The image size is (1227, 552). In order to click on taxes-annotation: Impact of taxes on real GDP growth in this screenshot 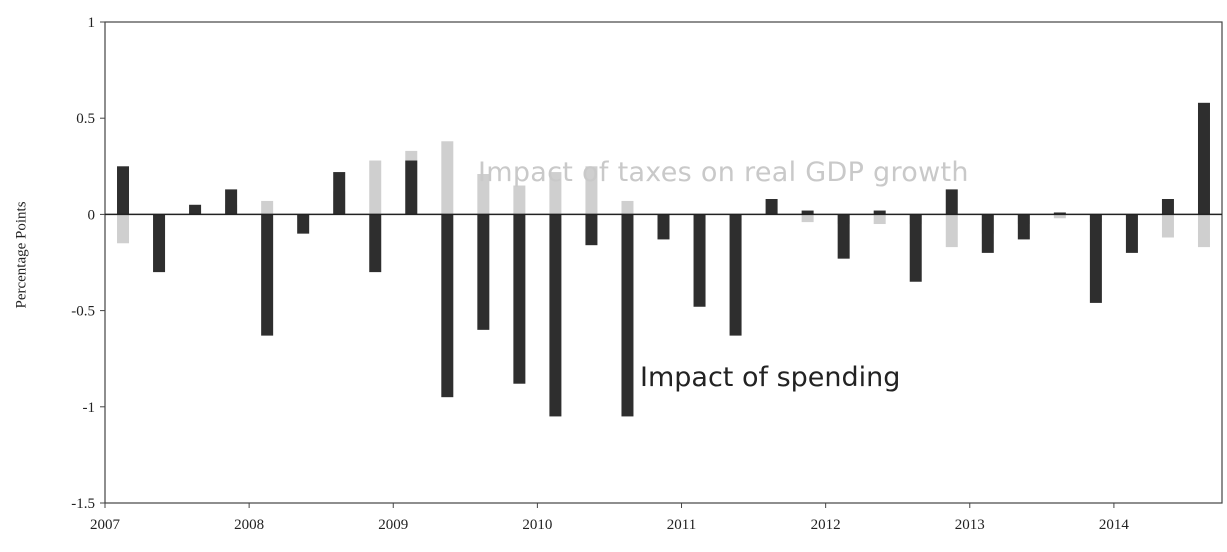, I will do `click(723, 172)`.